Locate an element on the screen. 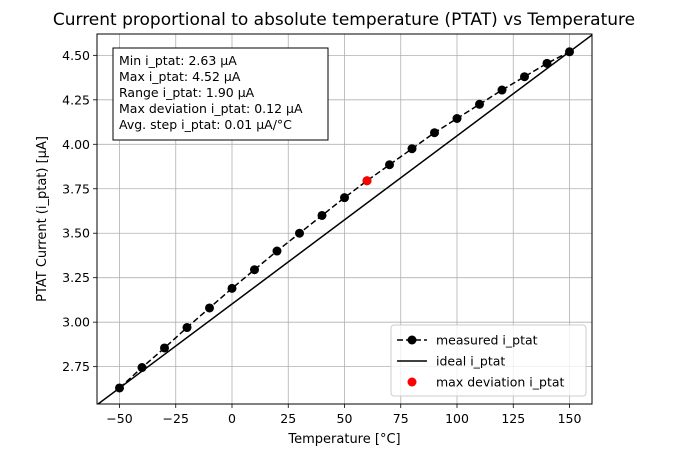 Image resolution: width=688 pixels, height=456 pixels. legend-frame is located at coordinates (488, 360).